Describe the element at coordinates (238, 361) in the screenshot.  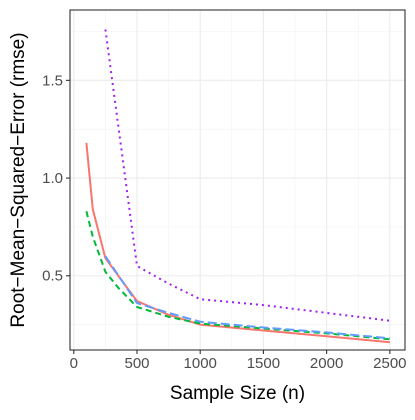
I see `x-axis-ticks: 0 500 1000 1500 2000 2500` at that location.